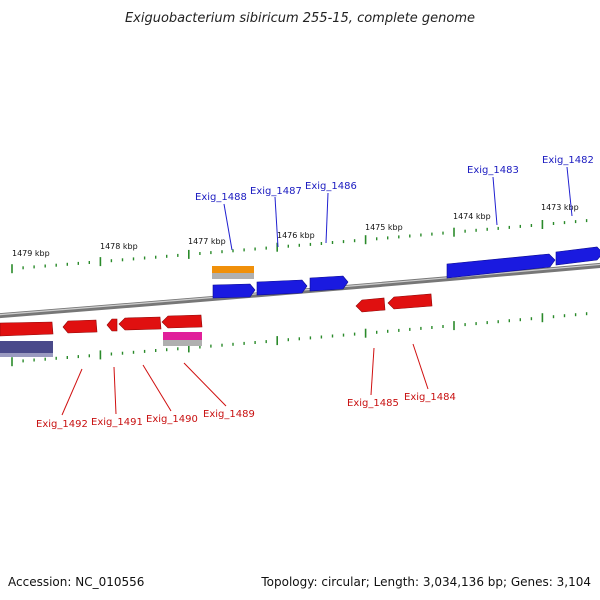  I want to click on kbp-label-1477: 1477 kbp, so click(207, 241).